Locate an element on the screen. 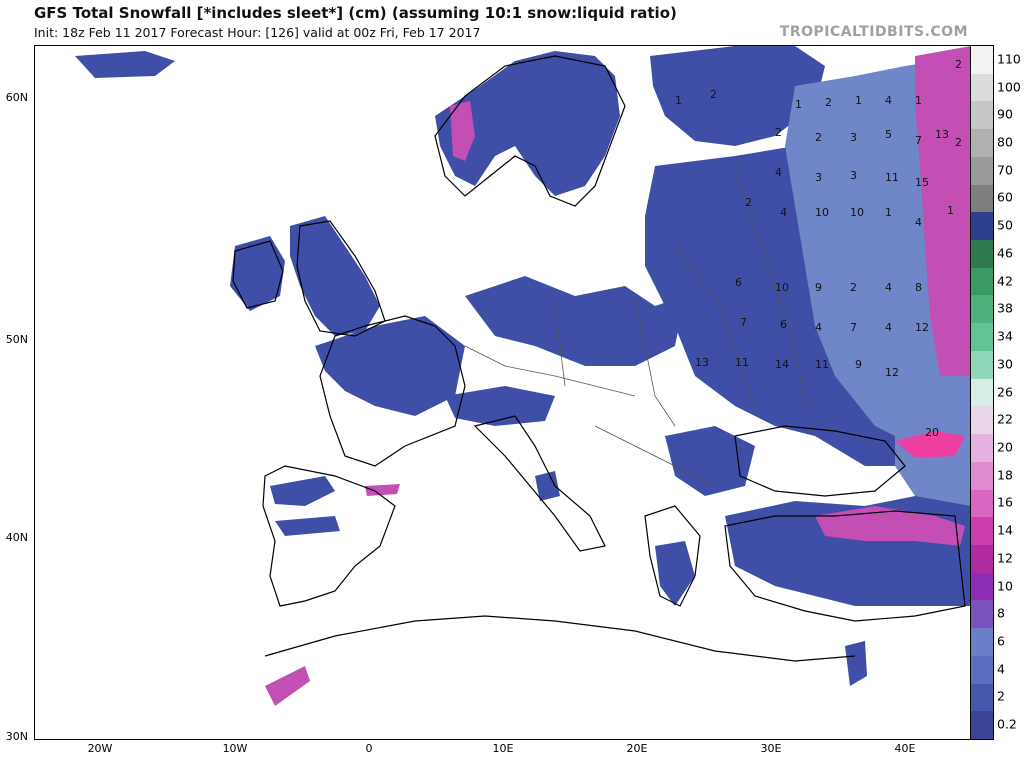 The width and height of the screenshot is (1024, 757). snow-value-label: 14 is located at coordinates (782, 364).